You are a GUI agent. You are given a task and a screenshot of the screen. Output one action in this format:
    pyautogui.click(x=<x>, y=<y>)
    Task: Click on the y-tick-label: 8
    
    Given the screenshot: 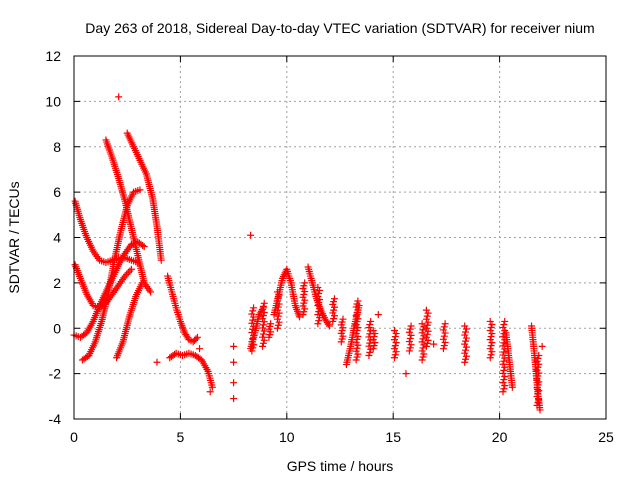 What is the action you would take?
    pyautogui.click(x=57, y=147)
    